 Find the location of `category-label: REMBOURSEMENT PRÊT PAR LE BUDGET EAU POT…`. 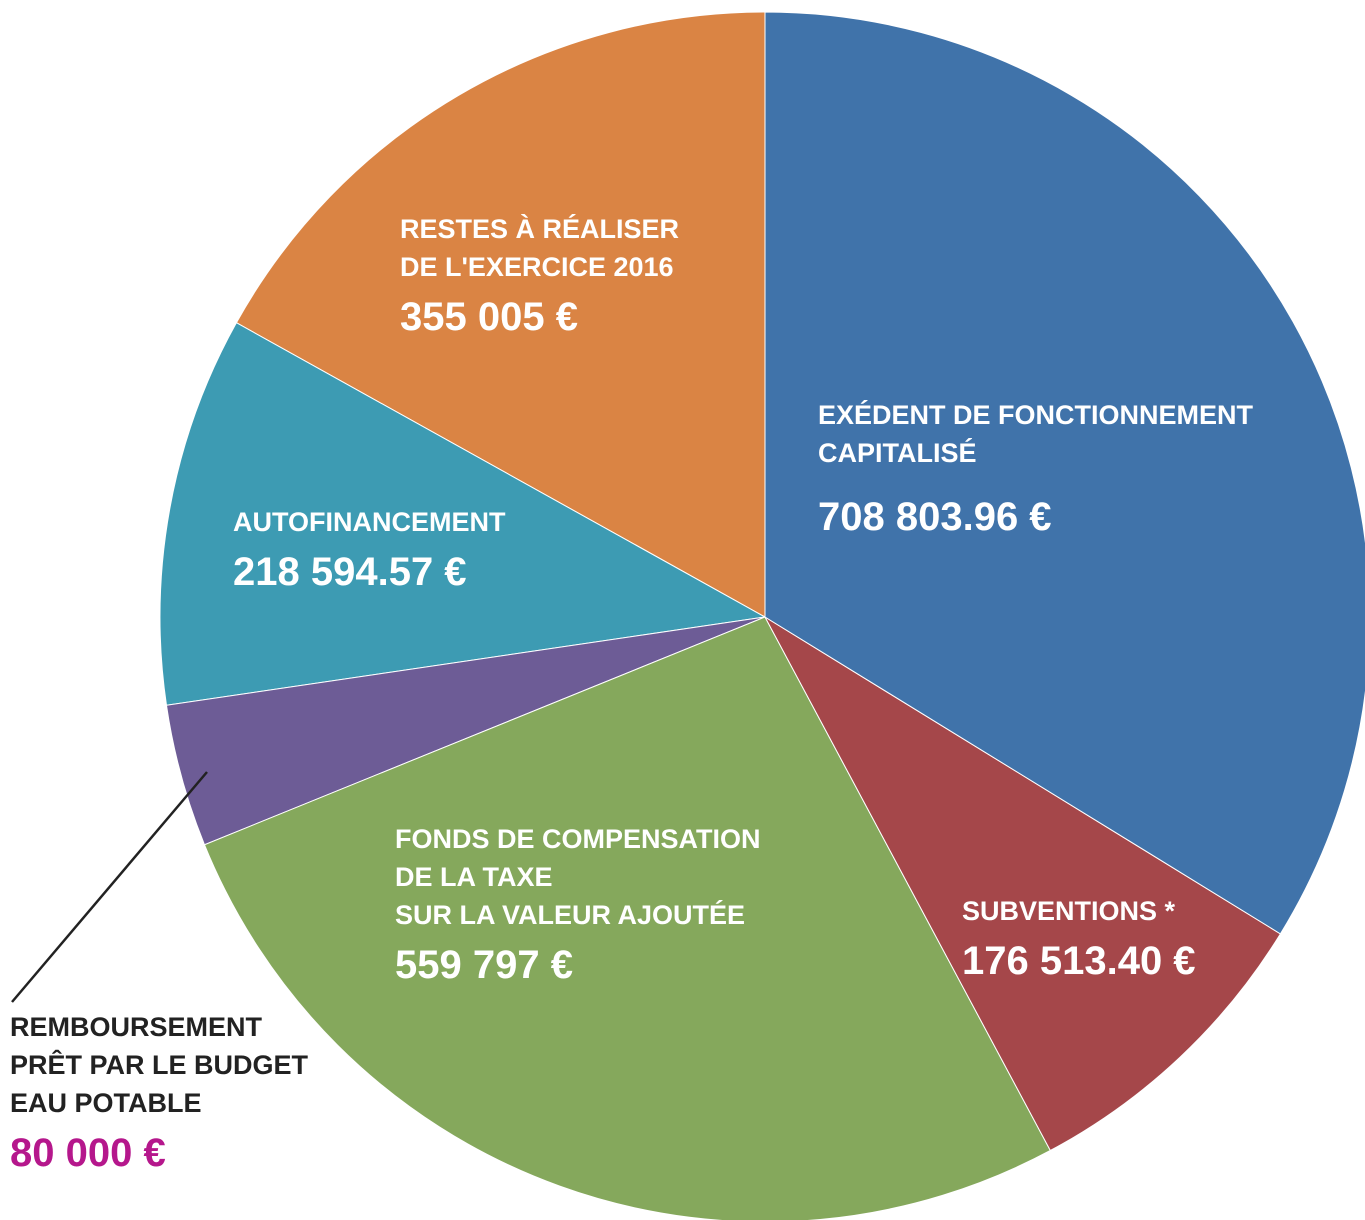

category-label: REMBOURSEMENT PRÊT PAR LE BUDGET EAU POT… is located at coordinates (159, 1065).